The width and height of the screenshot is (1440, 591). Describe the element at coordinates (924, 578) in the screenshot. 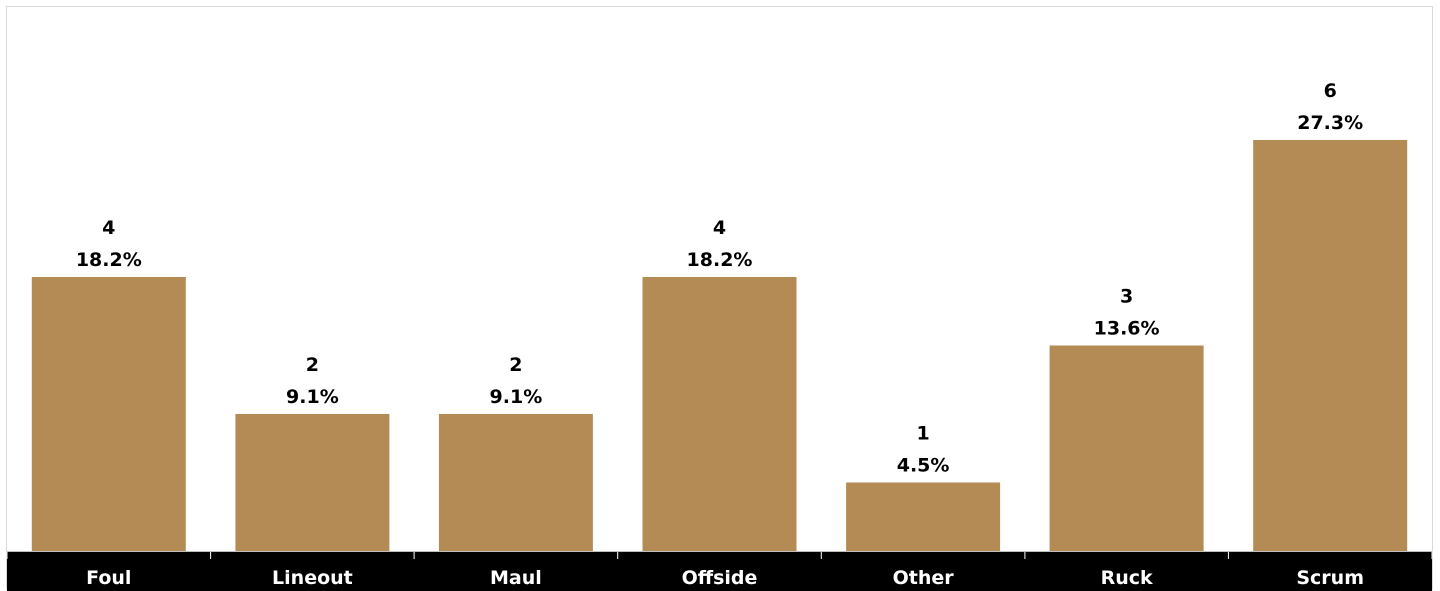

I see `category-label-other: Other` at that location.